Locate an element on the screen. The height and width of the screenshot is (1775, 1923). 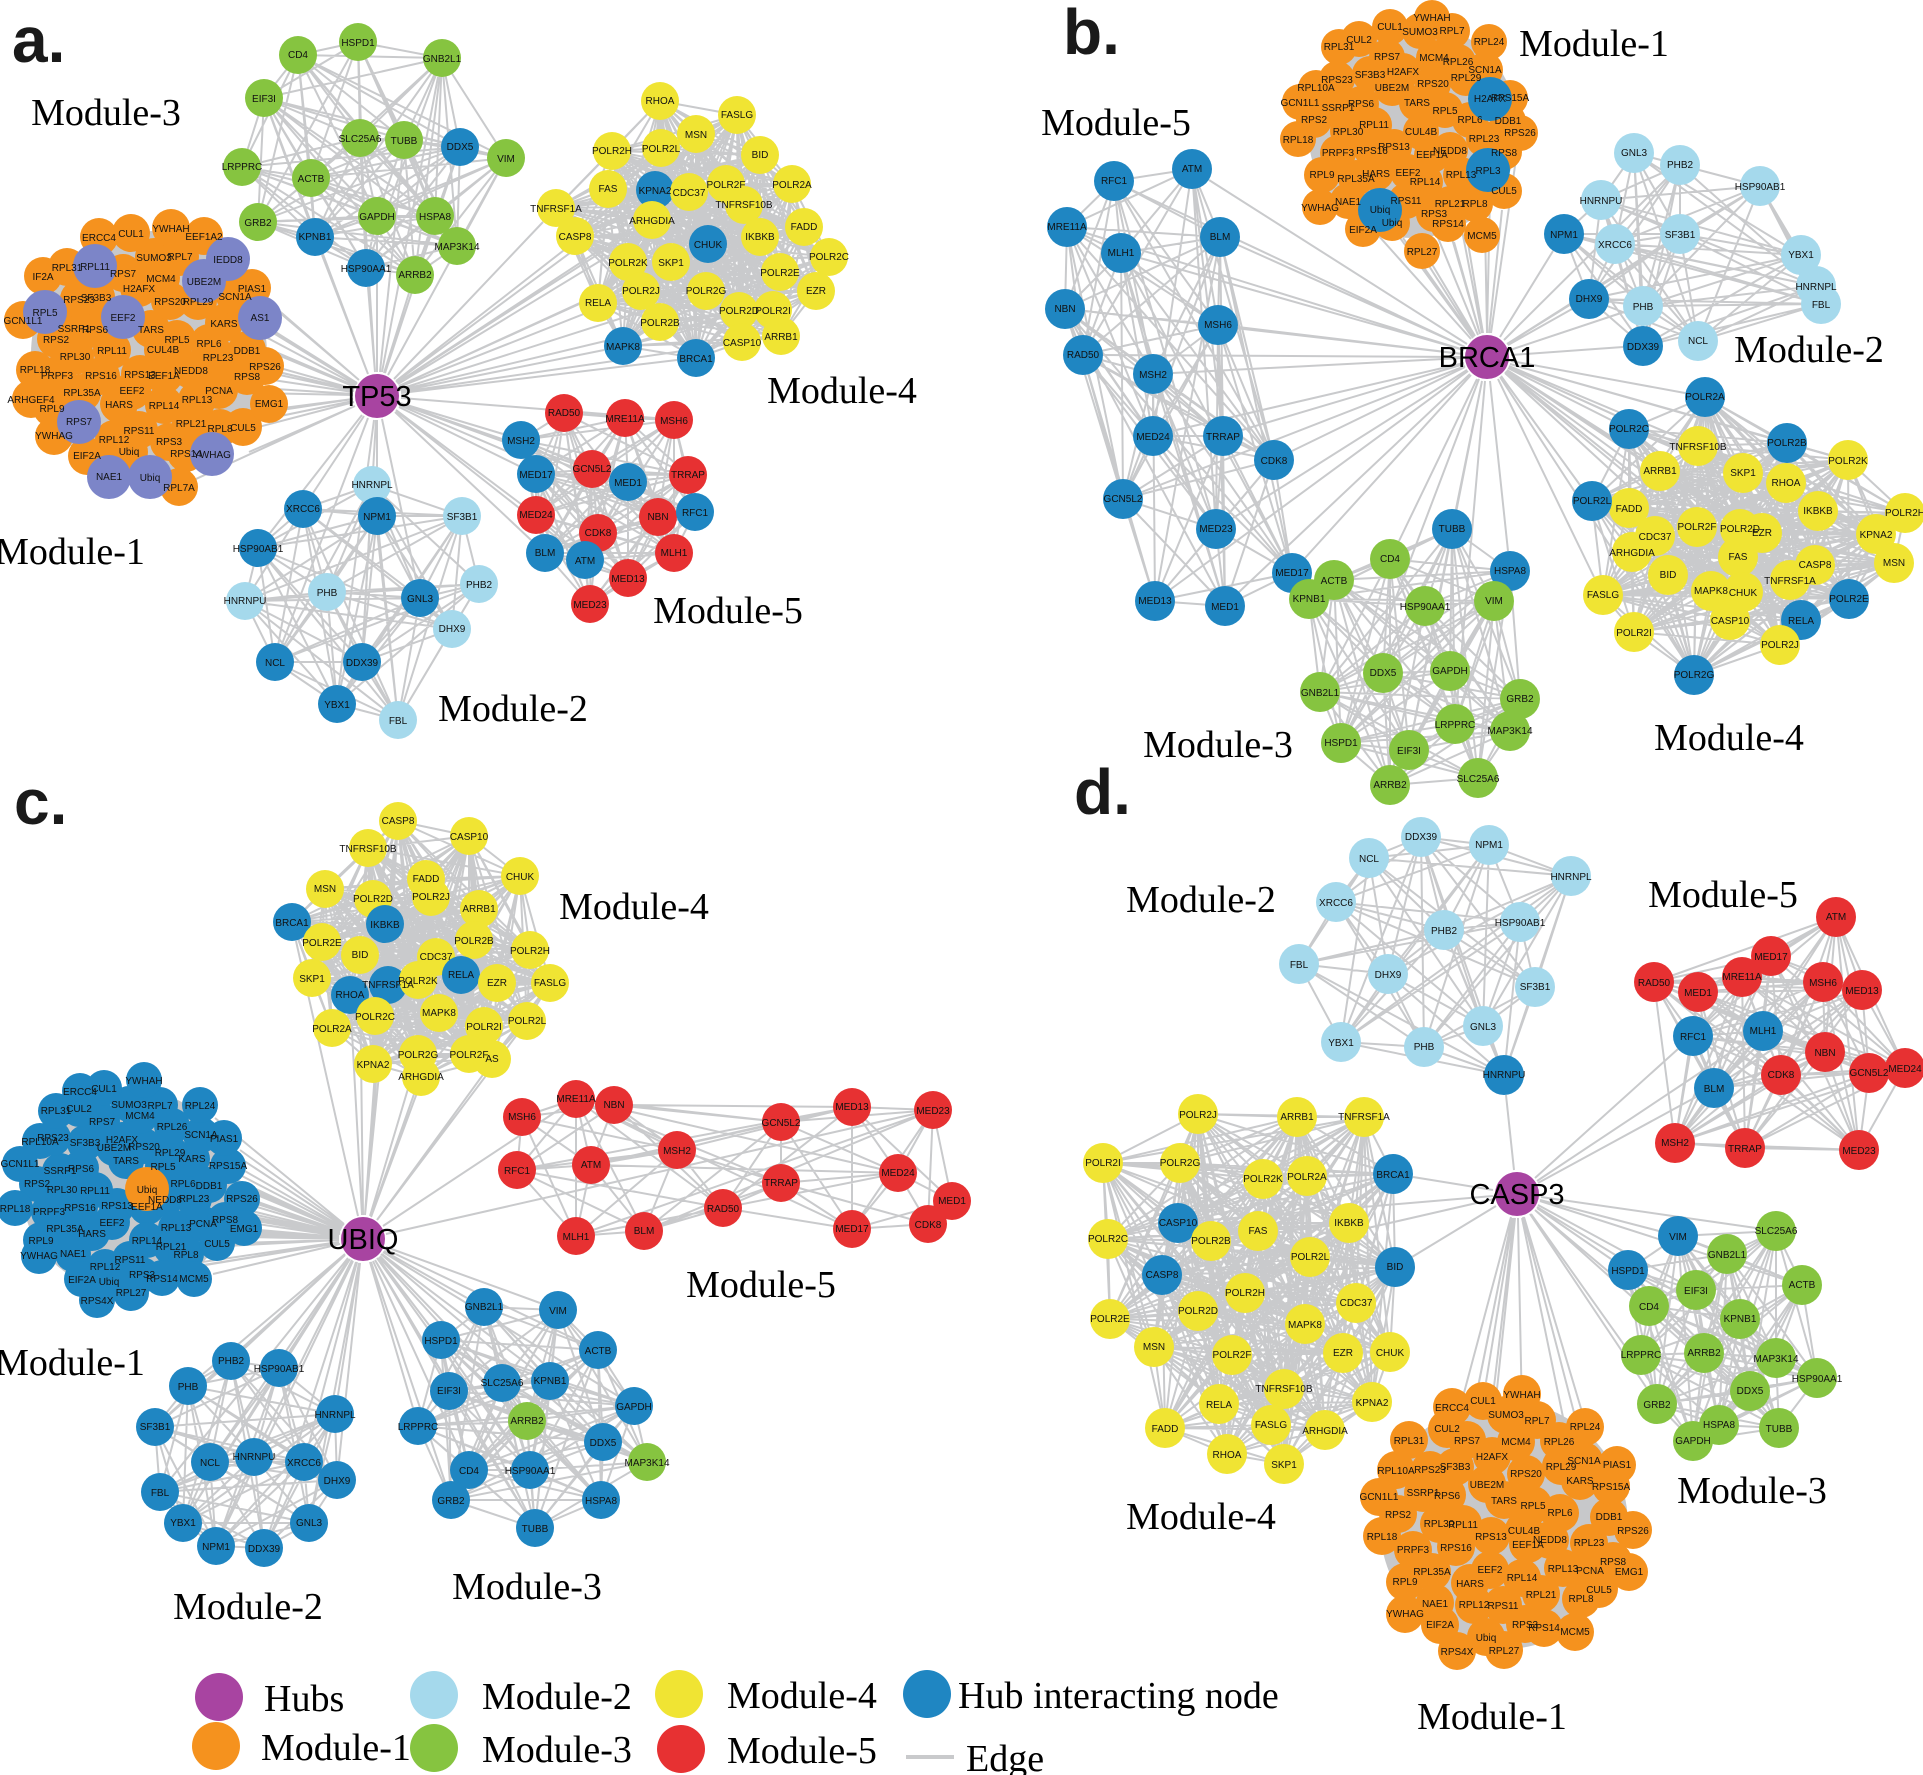
svg-text: HNRNPL is located at coordinates (372, 485).